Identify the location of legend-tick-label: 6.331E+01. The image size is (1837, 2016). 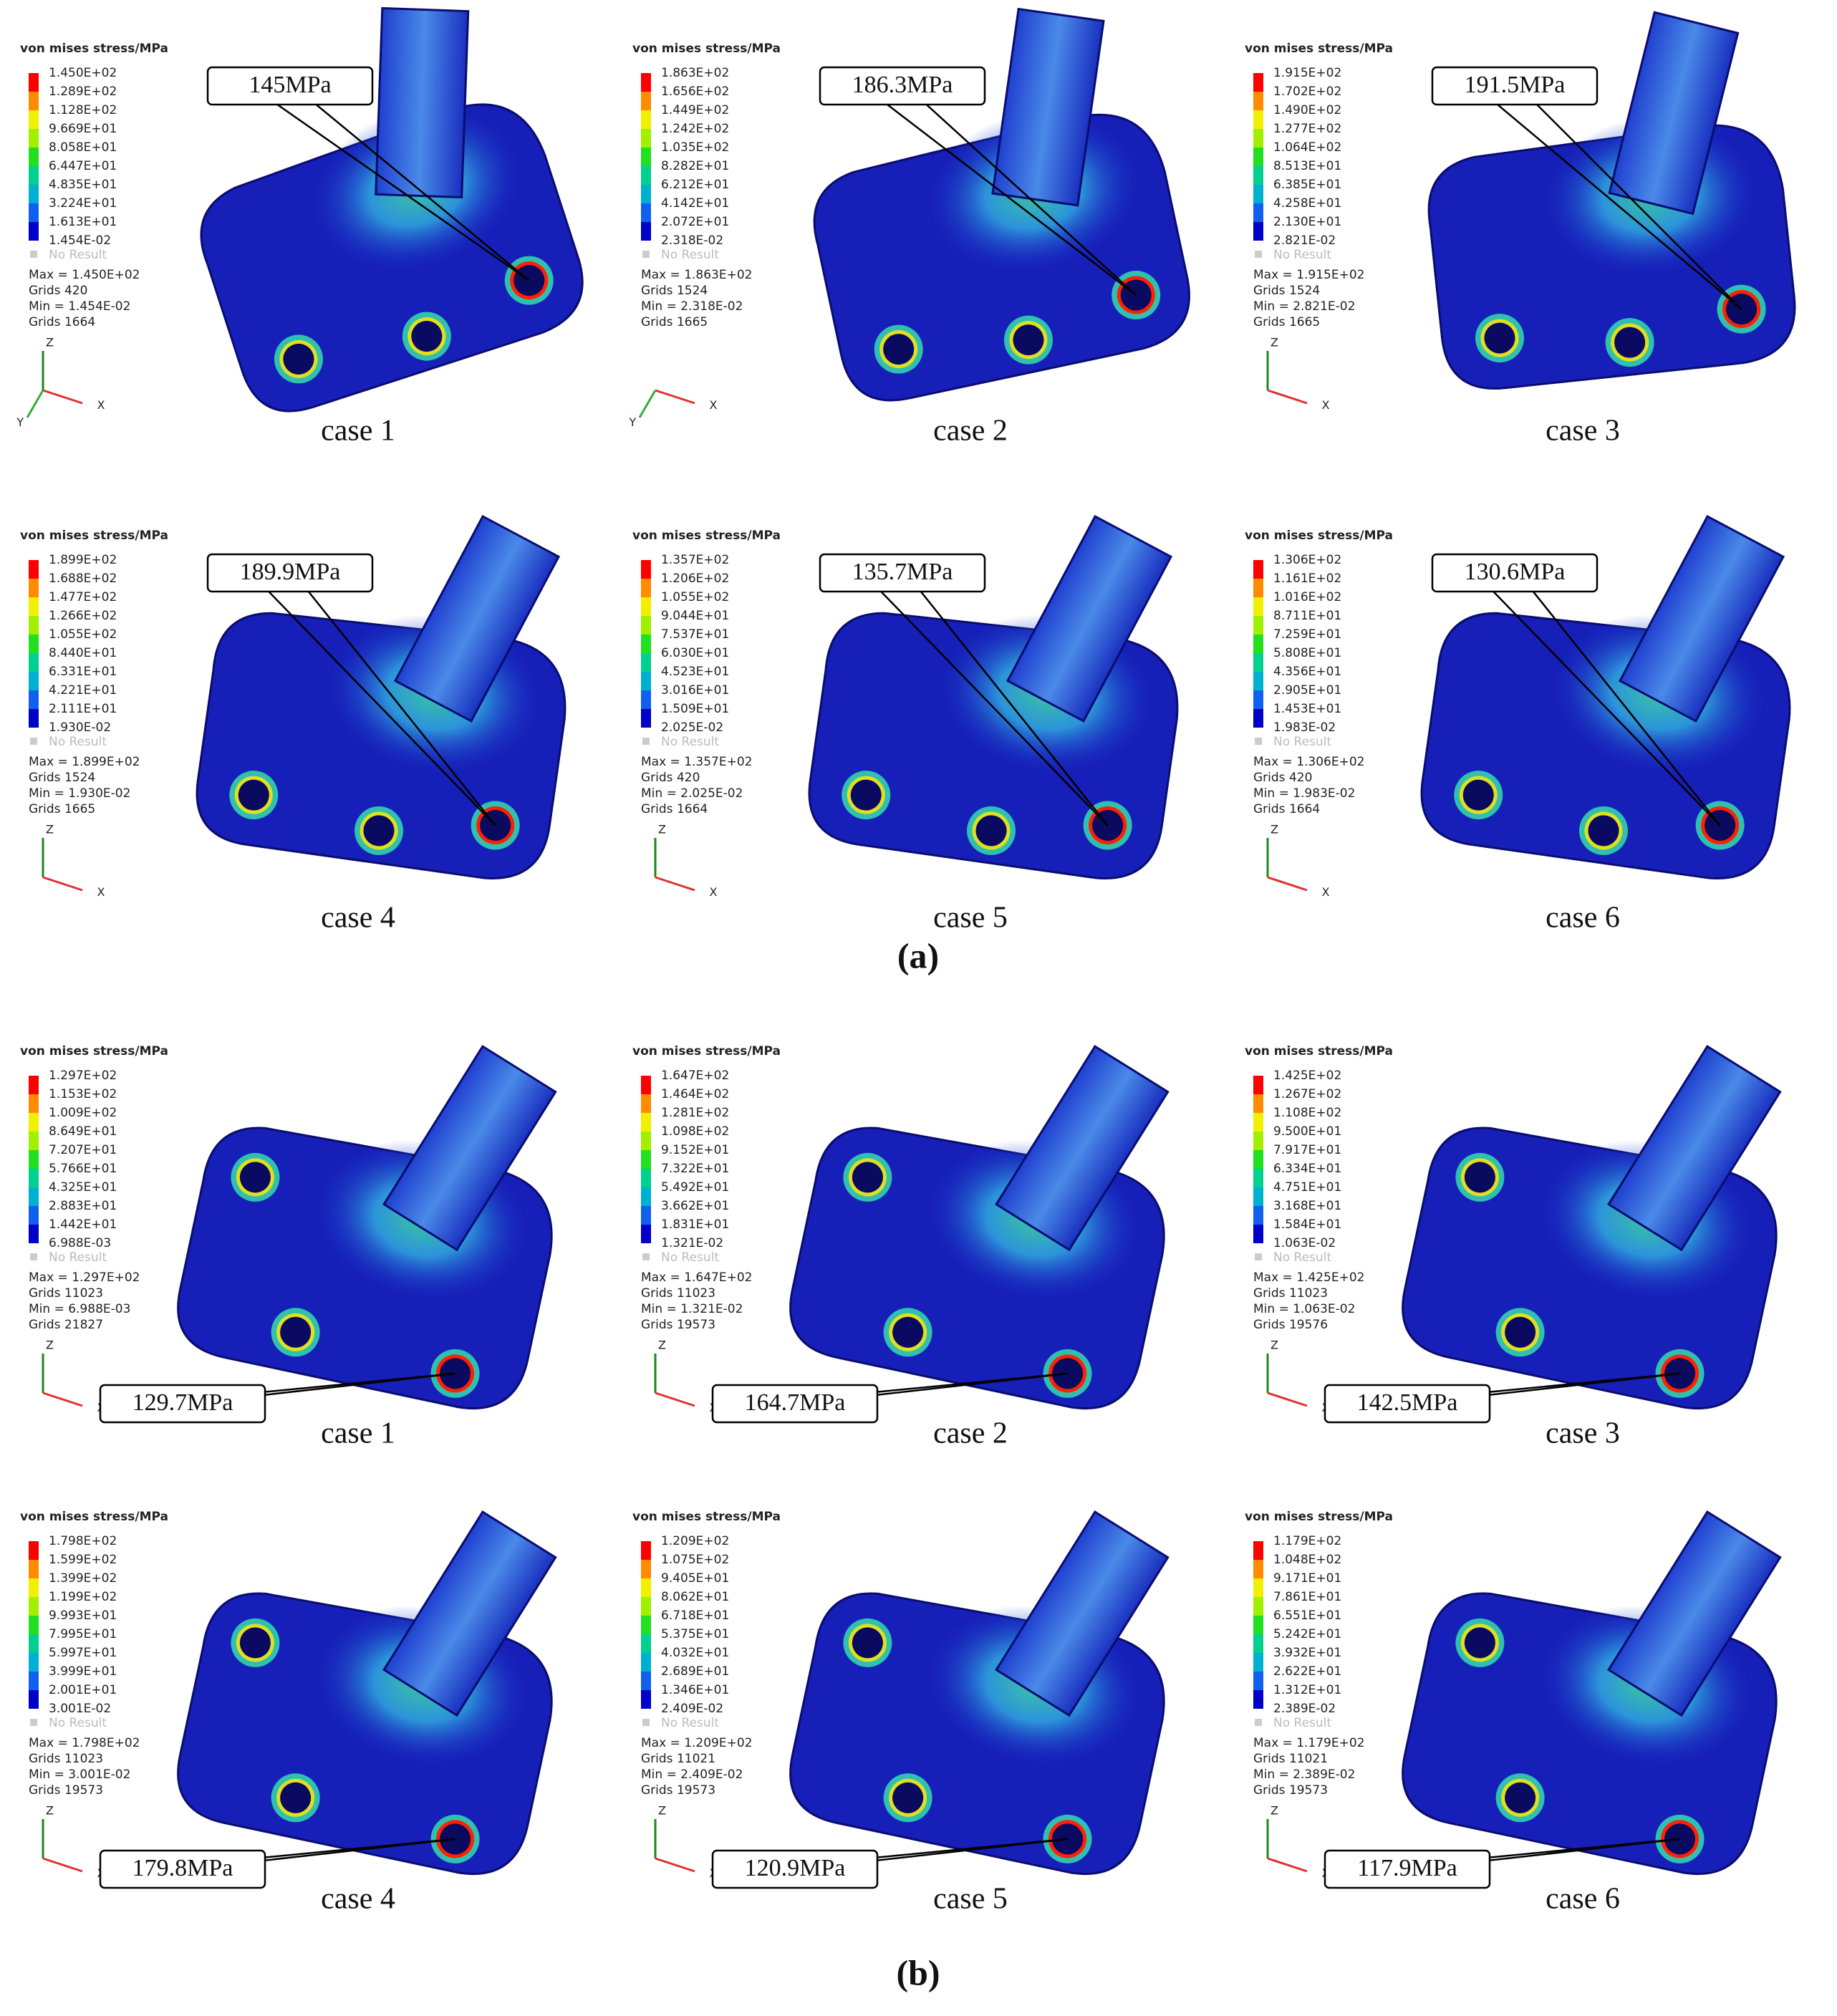
(83, 672).